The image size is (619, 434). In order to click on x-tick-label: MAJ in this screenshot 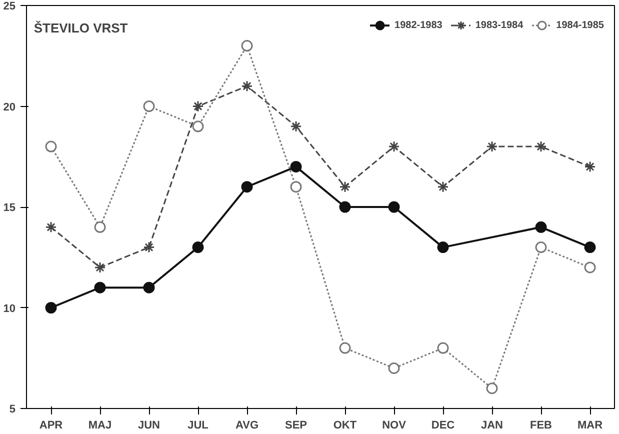, I will do `click(100, 426)`.